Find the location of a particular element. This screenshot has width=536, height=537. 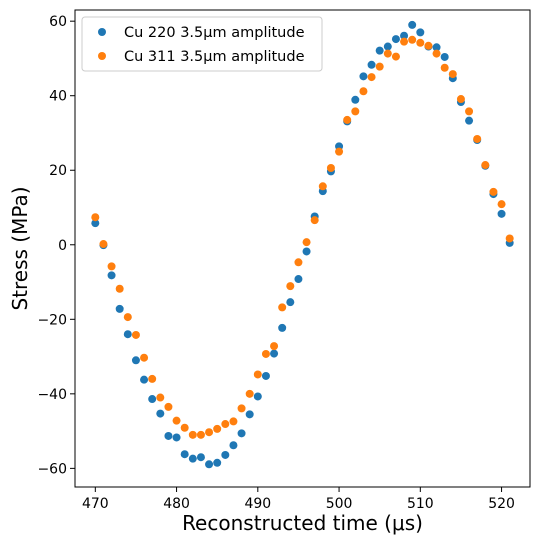

x-tick-label: 470 is located at coordinates (95, 504).